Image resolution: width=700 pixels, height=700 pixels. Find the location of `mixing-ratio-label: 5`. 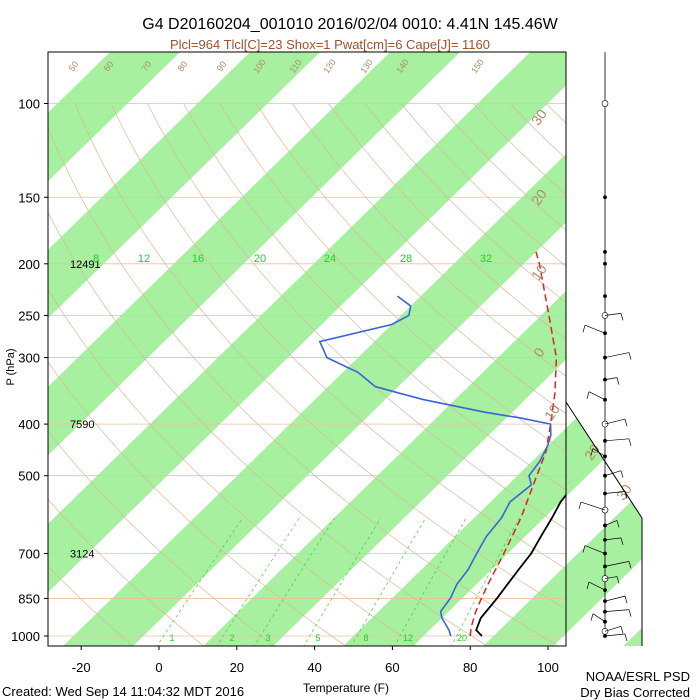

mixing-ratio-label: 5 is located at coordinates (317, 638).